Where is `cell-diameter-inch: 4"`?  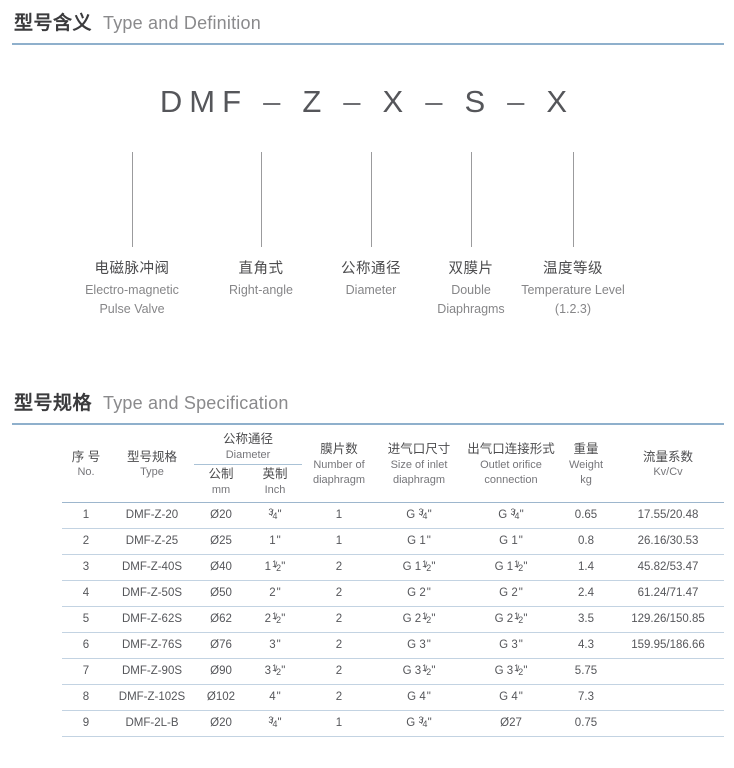
cell-diameter-inch: 4" is located at coordinates (275, 697).